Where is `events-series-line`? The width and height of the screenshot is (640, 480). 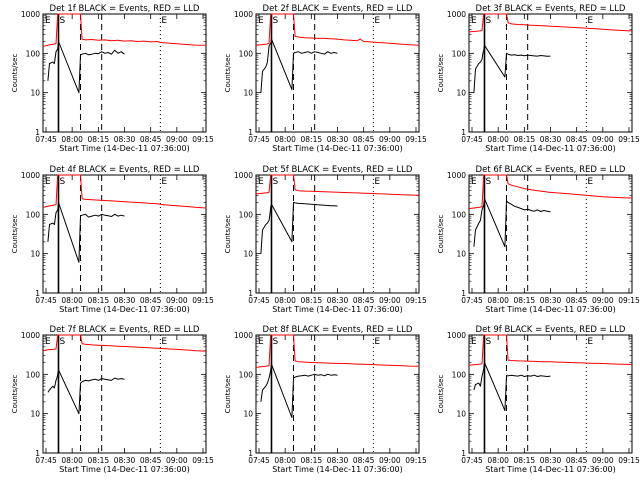 events-series-line is located at coordinates (299, 390).